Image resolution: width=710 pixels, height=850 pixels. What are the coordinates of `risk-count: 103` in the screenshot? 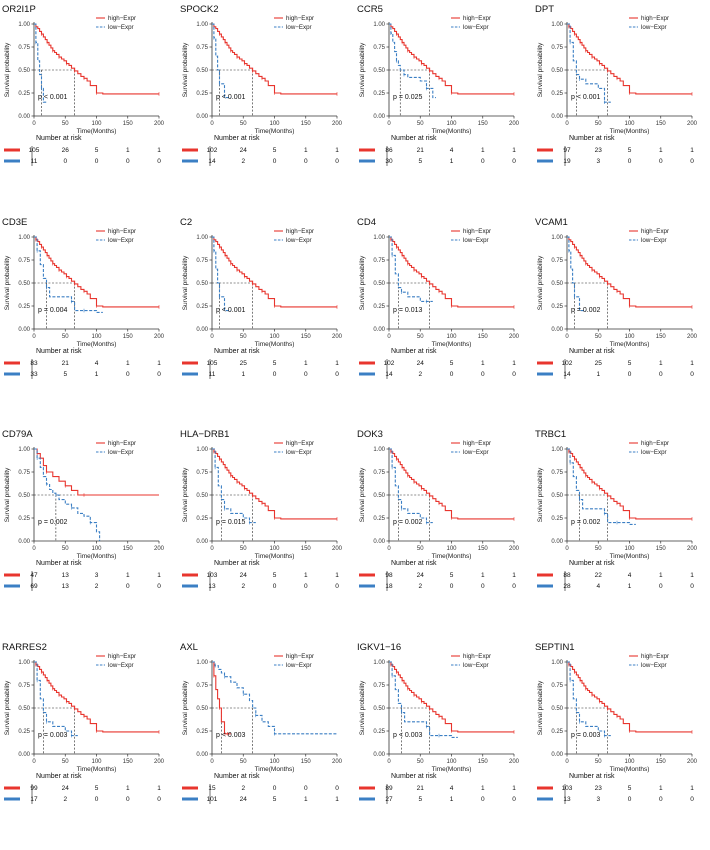 It's located at (566, 788).